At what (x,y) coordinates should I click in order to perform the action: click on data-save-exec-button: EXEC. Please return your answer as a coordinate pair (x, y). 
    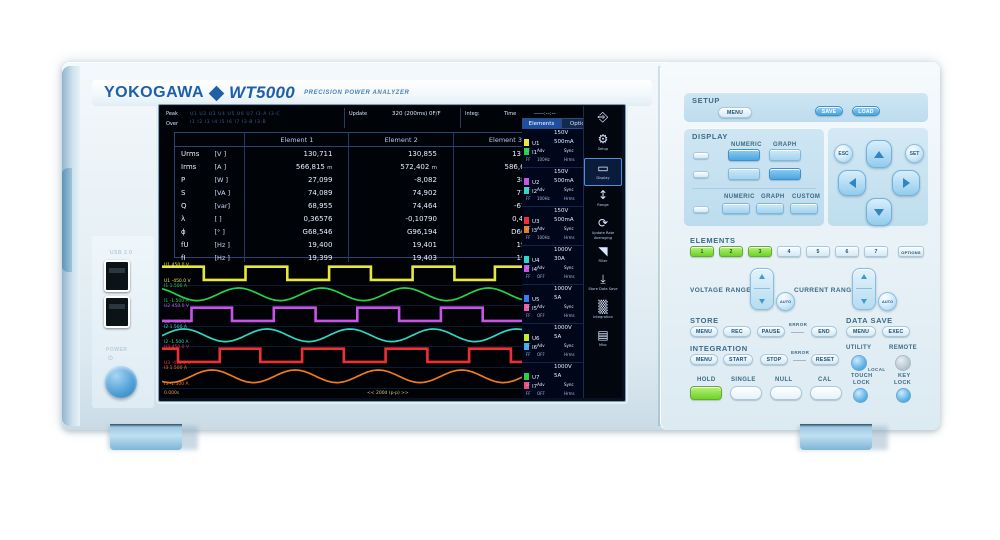
    Looking at the image, I should click on (896, 331).